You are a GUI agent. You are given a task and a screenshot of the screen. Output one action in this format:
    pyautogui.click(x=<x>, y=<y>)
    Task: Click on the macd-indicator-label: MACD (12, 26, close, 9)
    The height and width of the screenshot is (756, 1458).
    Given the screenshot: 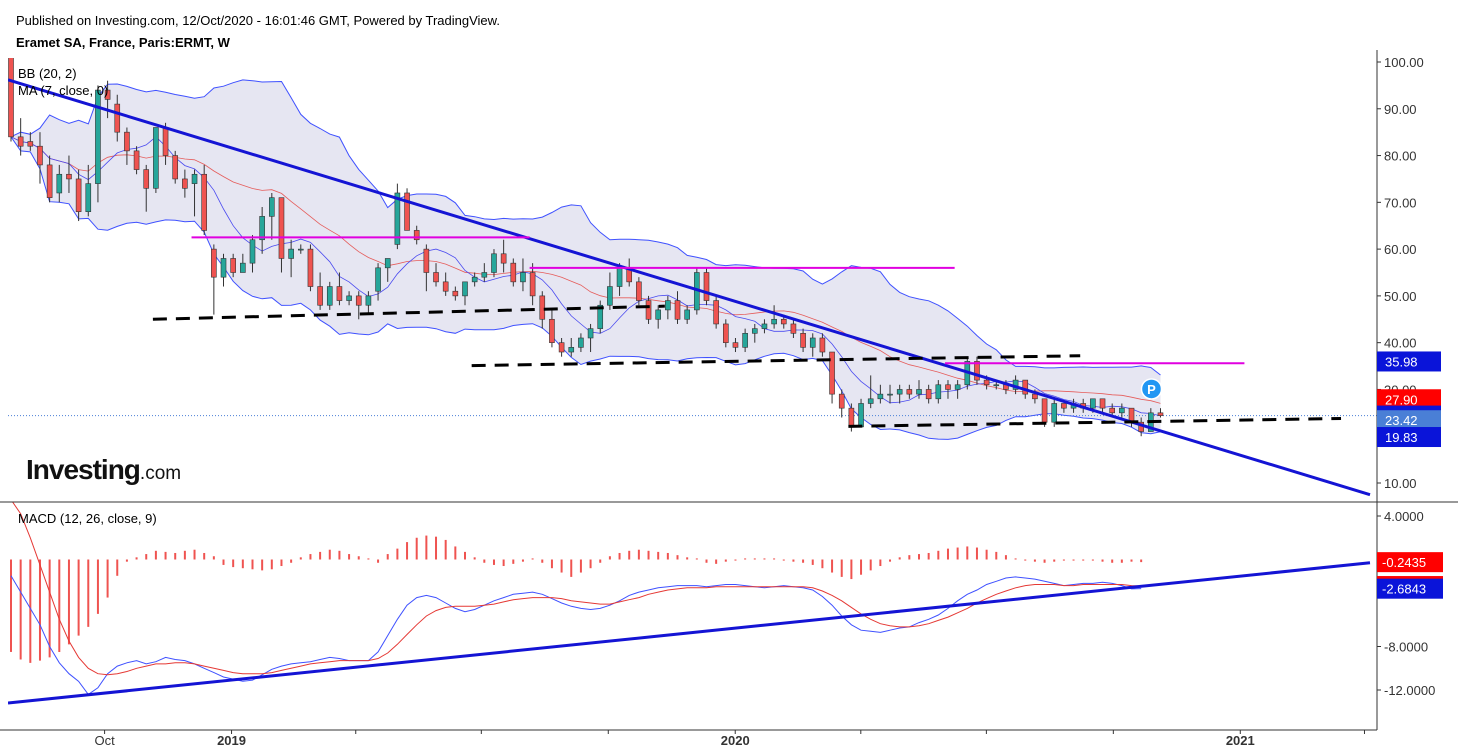 What is the action you would take?
    pyautogui.click(x=87, y=518)
    